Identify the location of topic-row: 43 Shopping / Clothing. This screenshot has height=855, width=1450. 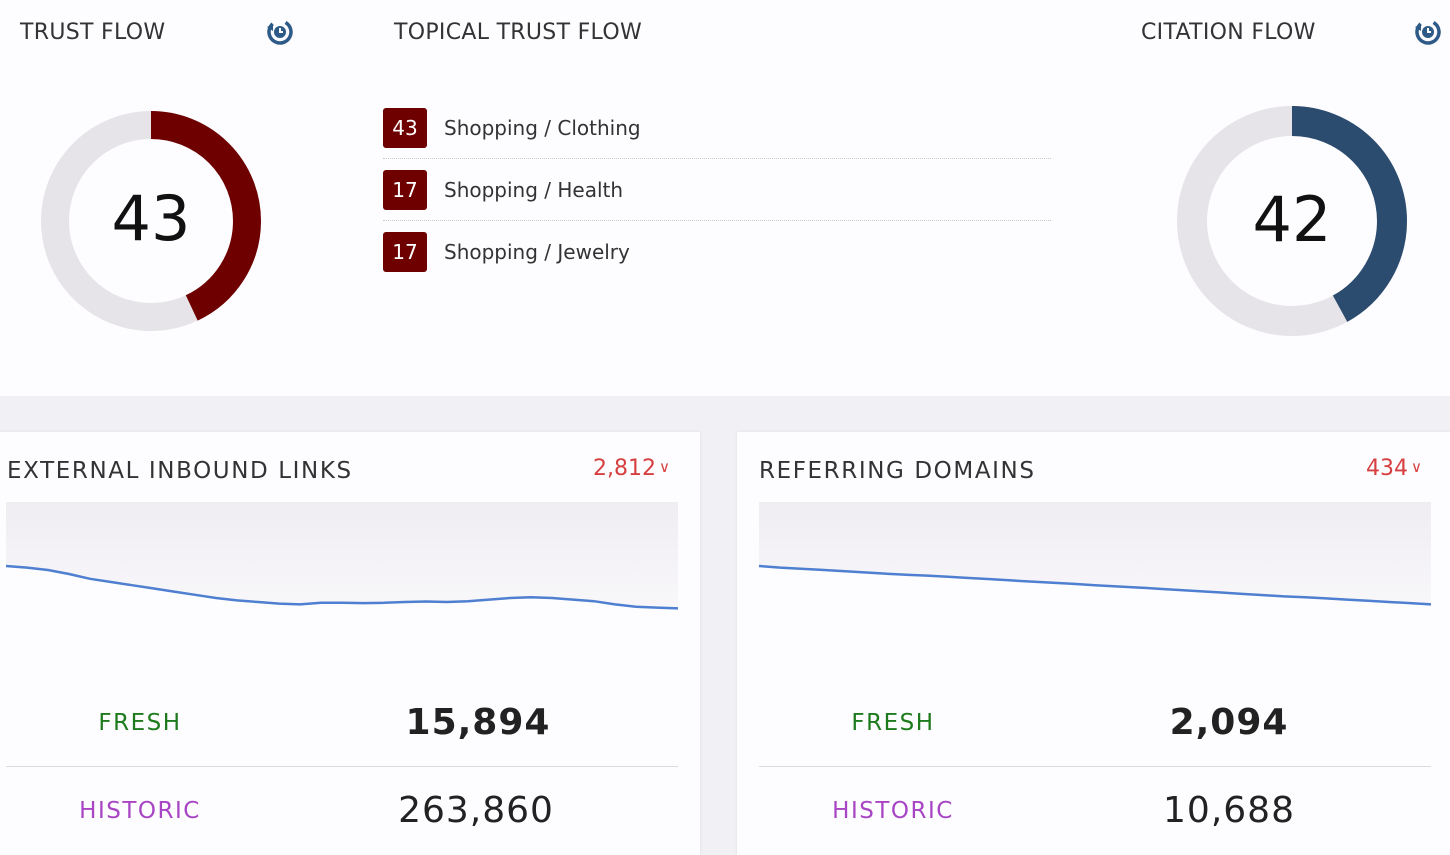
(717, 128).